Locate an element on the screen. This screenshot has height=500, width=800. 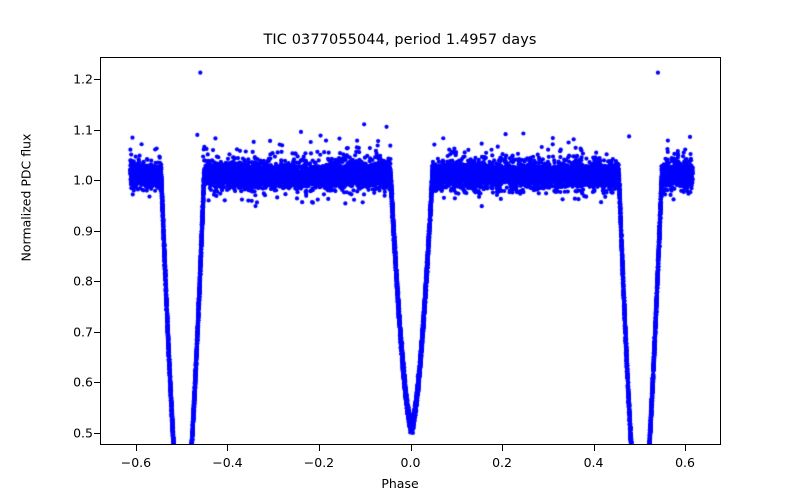
x-tick-label: 0.0 is located at coordinates (410, 462).